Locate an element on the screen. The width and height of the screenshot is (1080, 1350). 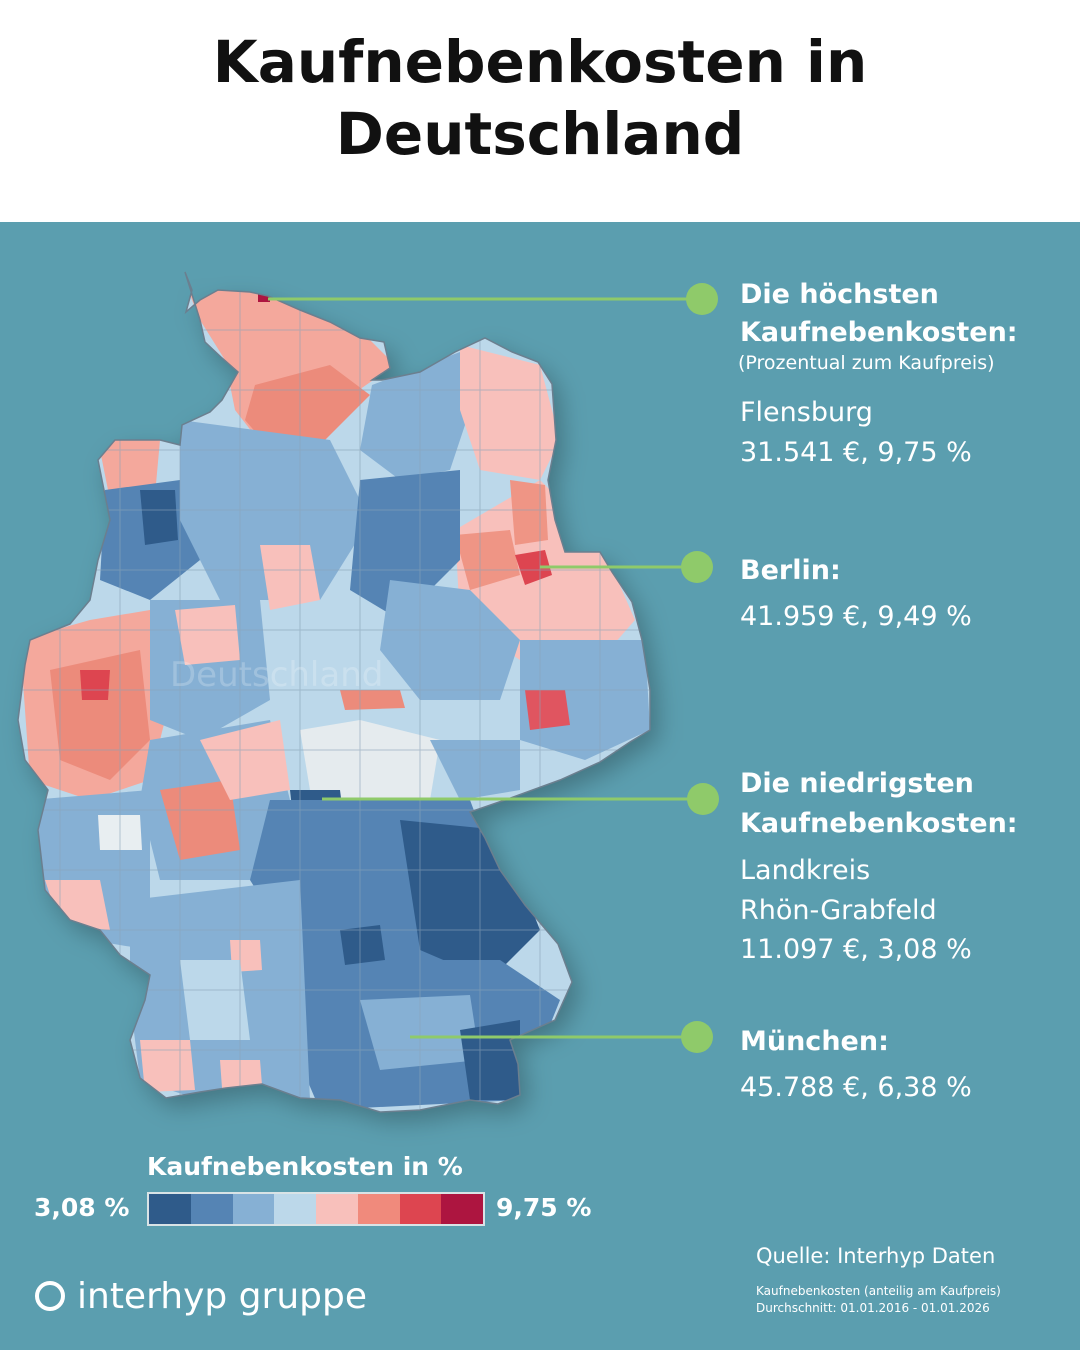
lowest-value: 11.097 €, 3,08 % is located at coordinates (856, 949).